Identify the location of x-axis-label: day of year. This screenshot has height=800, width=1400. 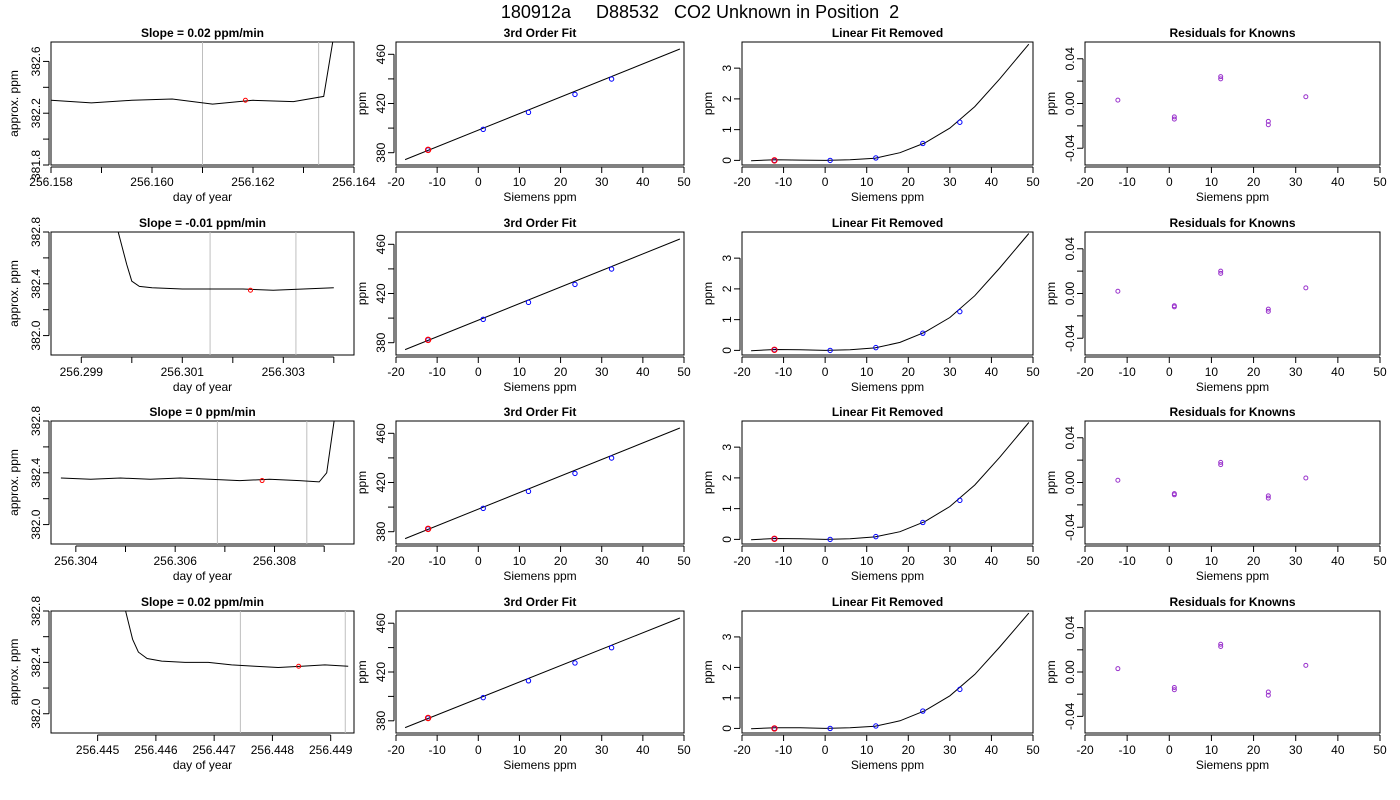
(202, 197).